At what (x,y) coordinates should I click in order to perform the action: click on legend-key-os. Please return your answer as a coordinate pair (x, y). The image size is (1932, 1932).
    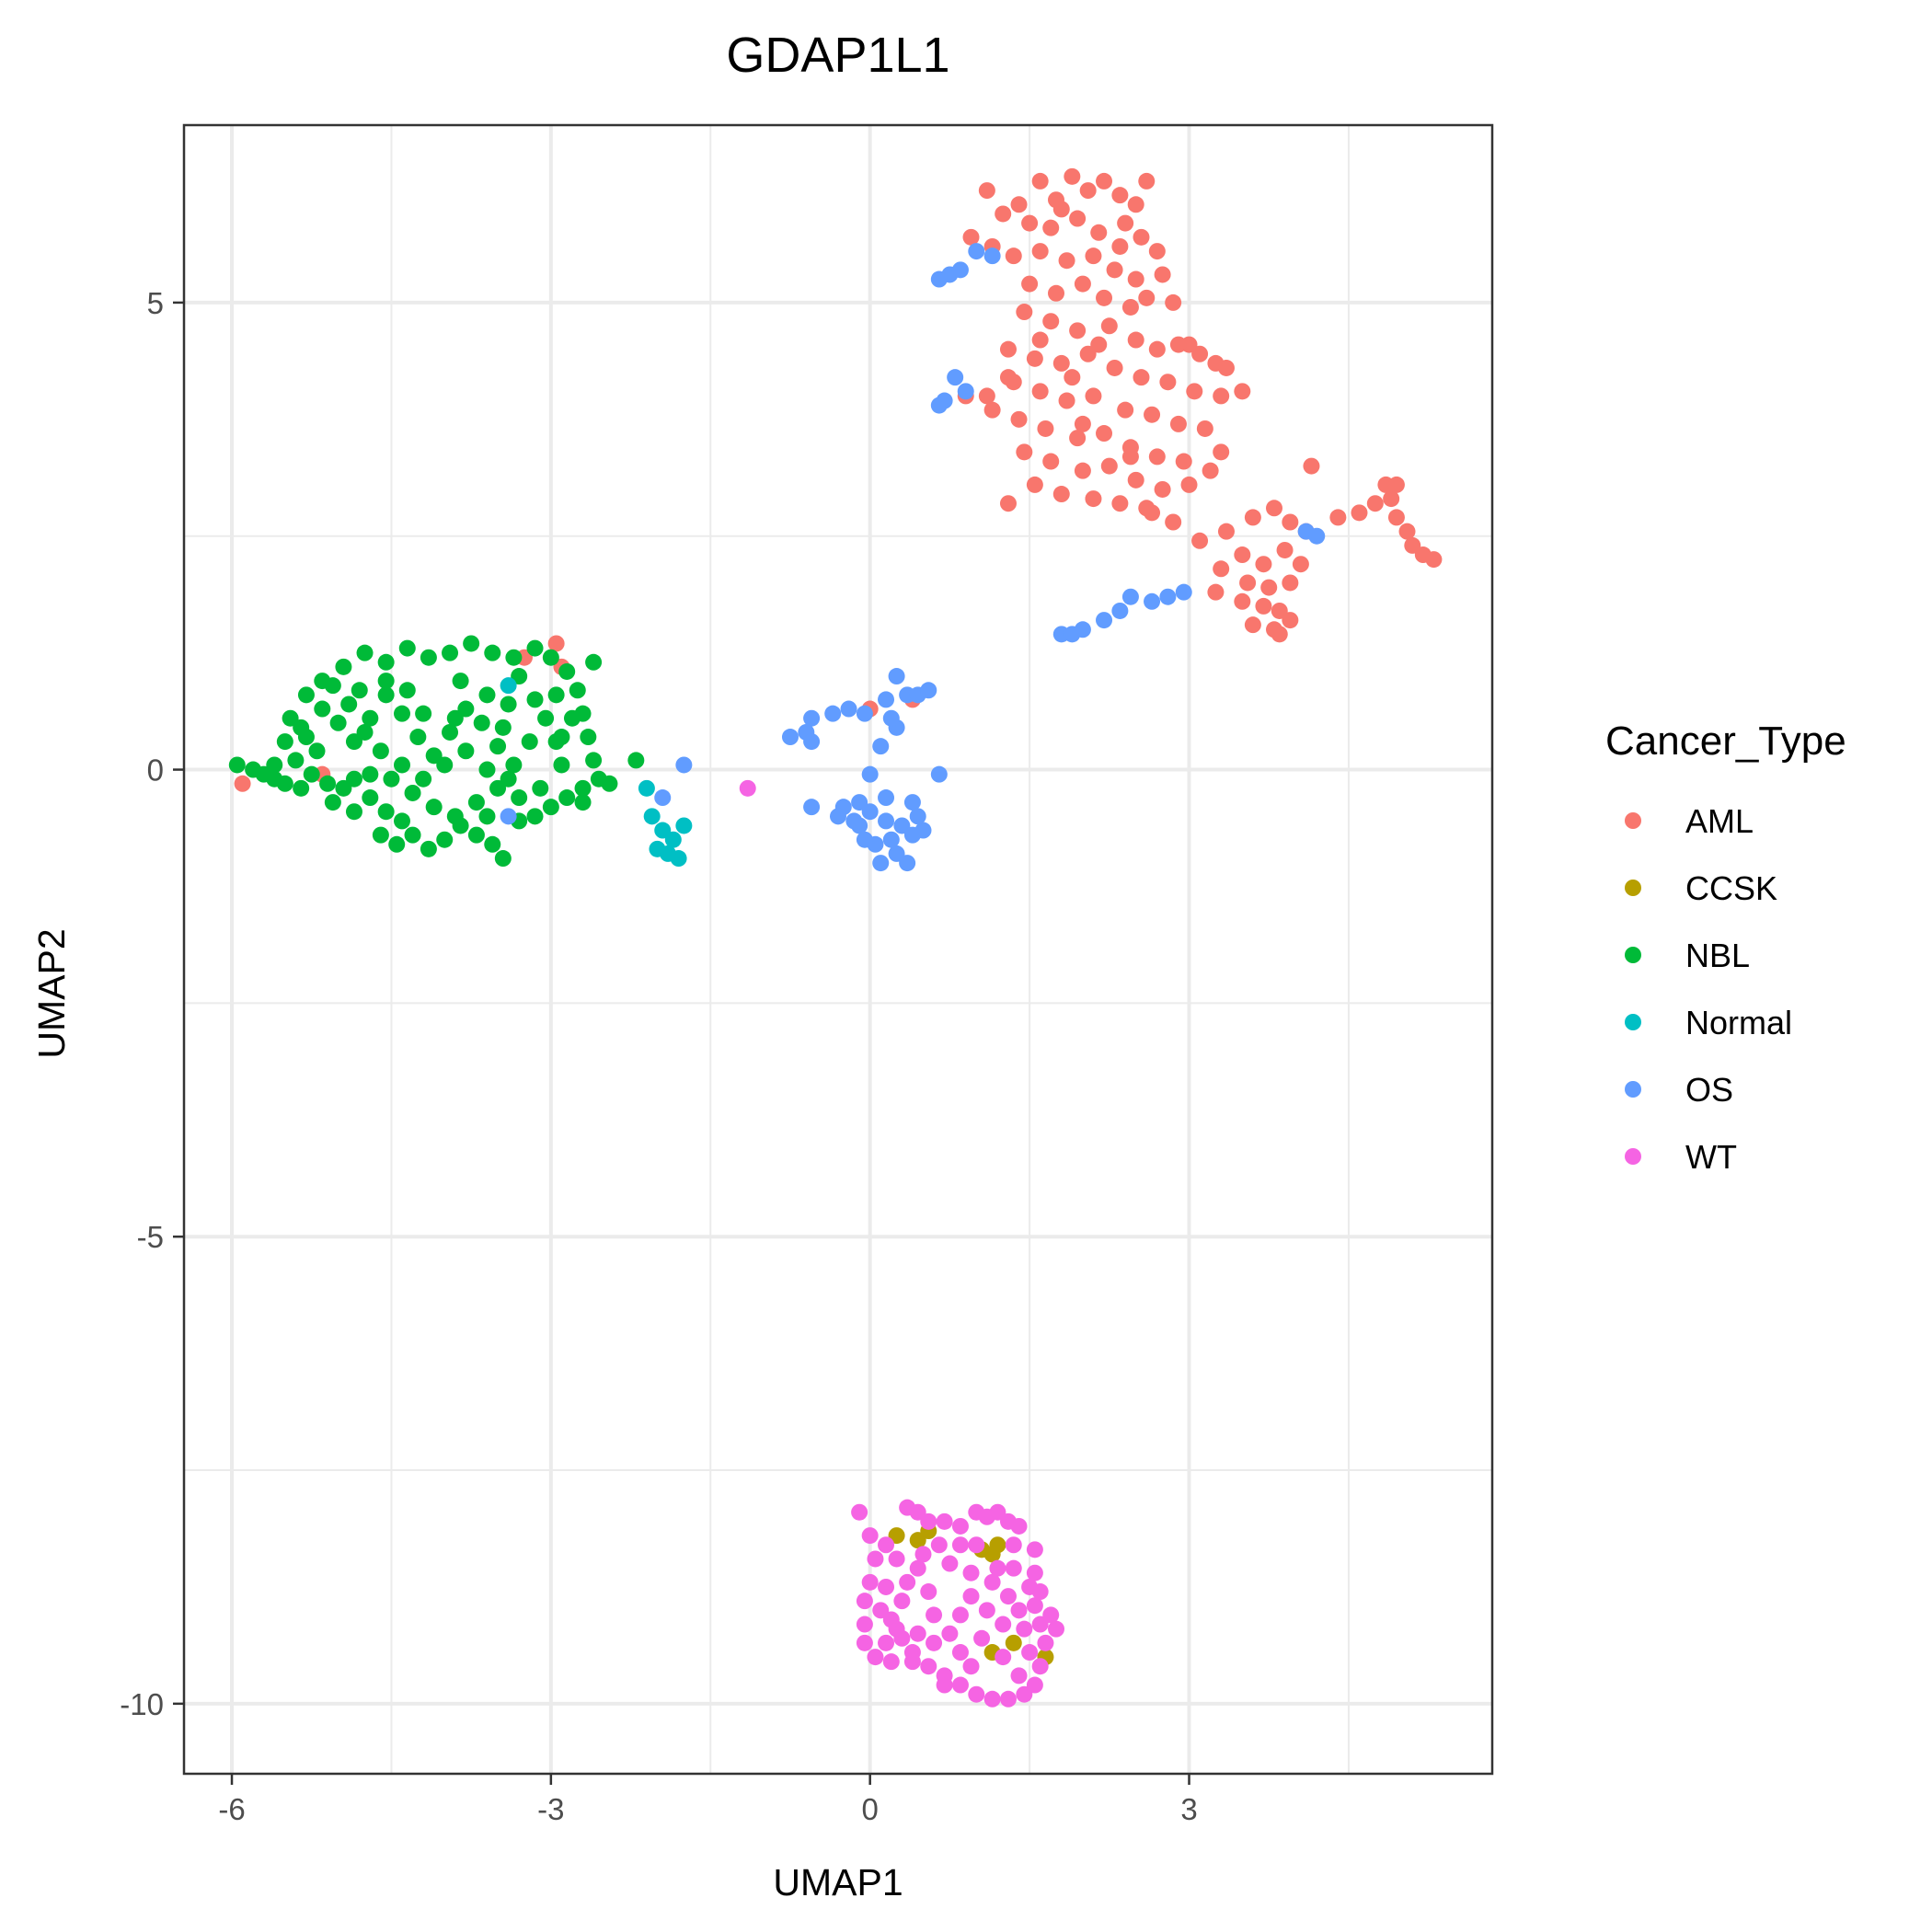
    Looking at the image, I should click on (1633, 1089).